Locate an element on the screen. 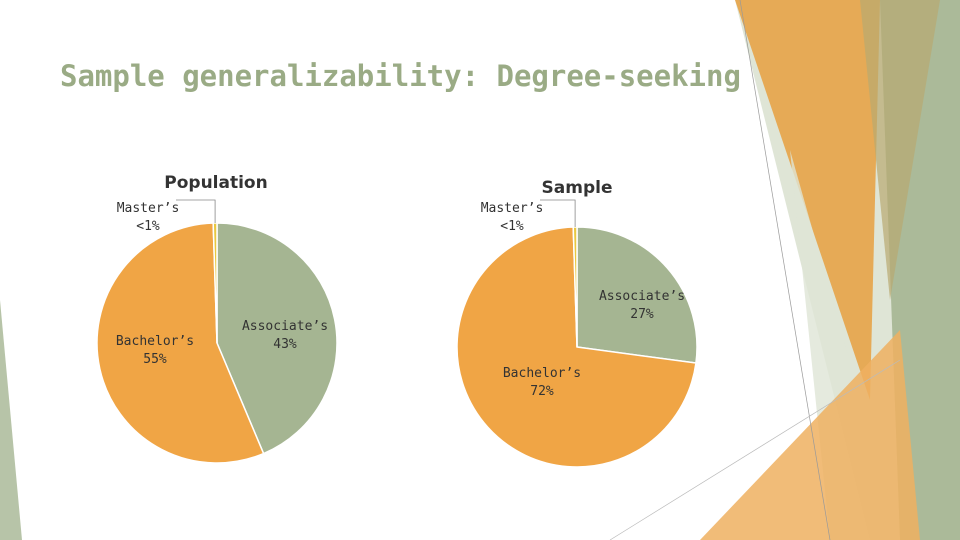 This screenshot has height=540, width=960. slice-value-label: 43% is located at coordinates (285, 344).